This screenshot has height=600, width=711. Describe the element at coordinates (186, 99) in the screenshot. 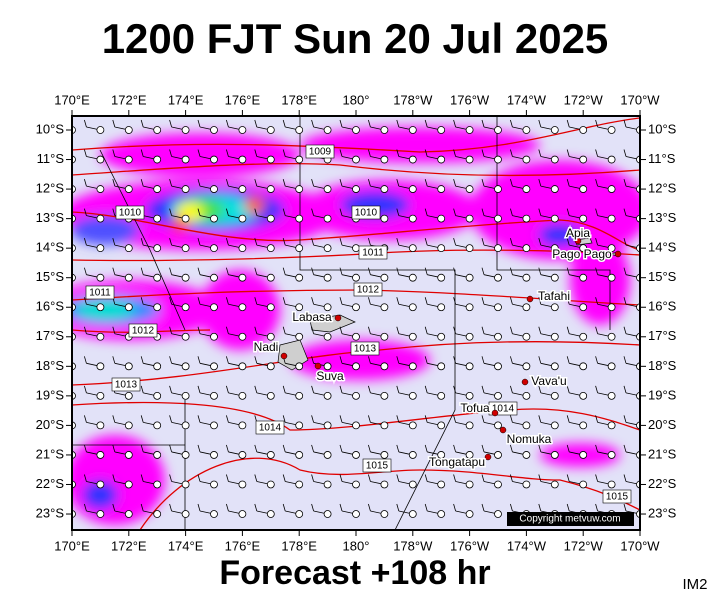

I see `longitude-label: 174°E` at that location.